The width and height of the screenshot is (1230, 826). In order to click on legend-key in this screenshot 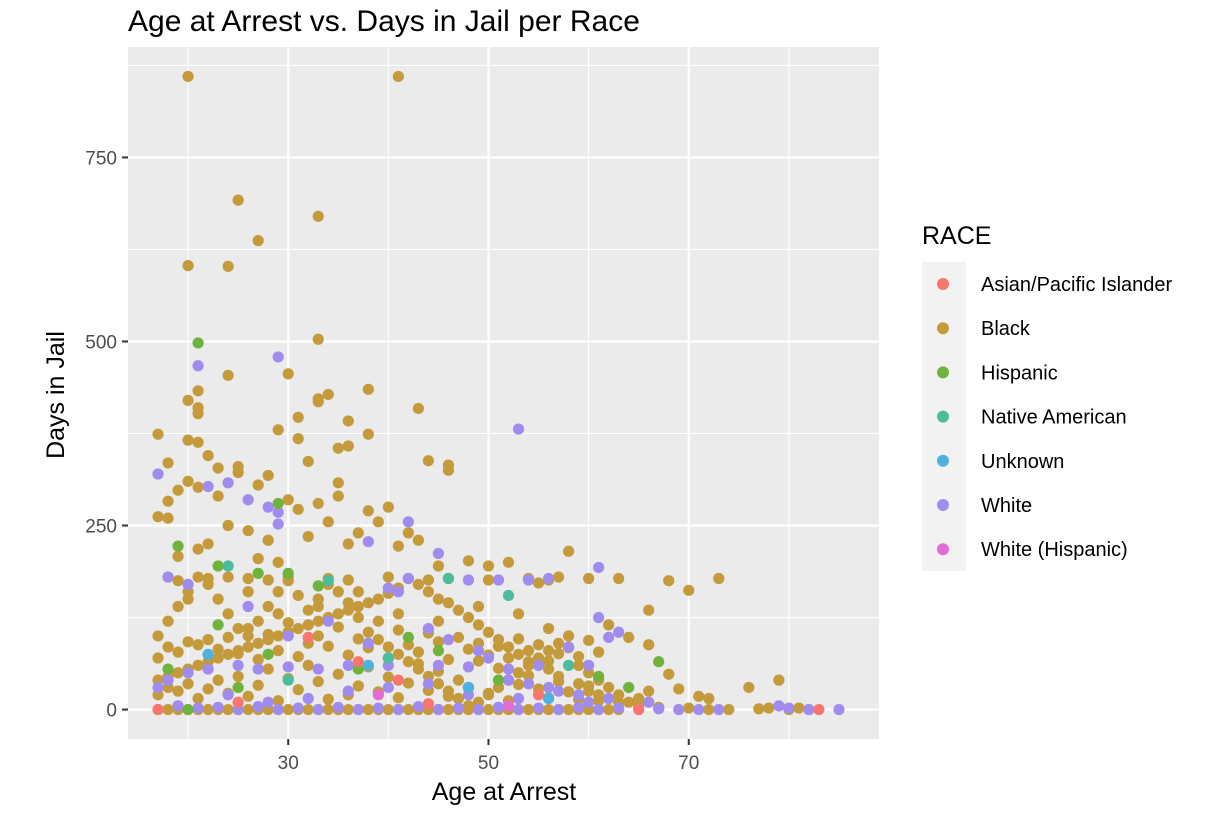, I will do `click(943, 372)`.